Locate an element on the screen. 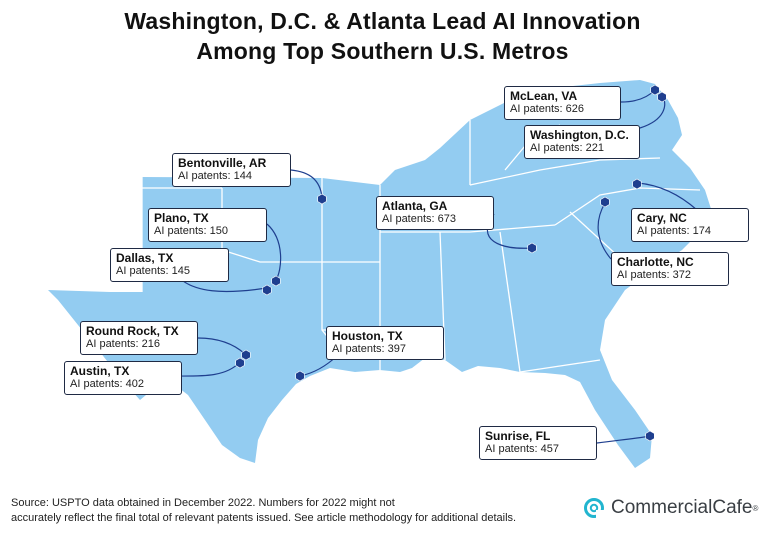 The width and height of the screenshot is (765, 543). patent-count: AI patents: 372 is located at coordinates (654, 275).